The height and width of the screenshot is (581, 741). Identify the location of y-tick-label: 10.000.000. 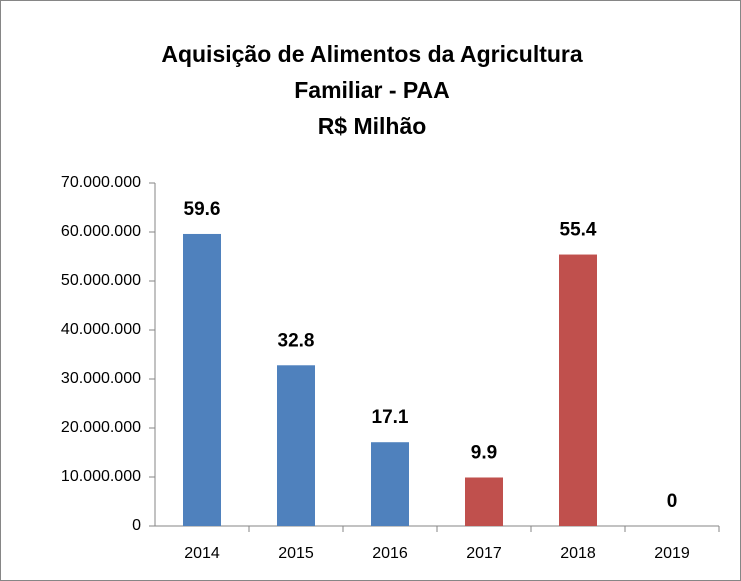
(101, 476).